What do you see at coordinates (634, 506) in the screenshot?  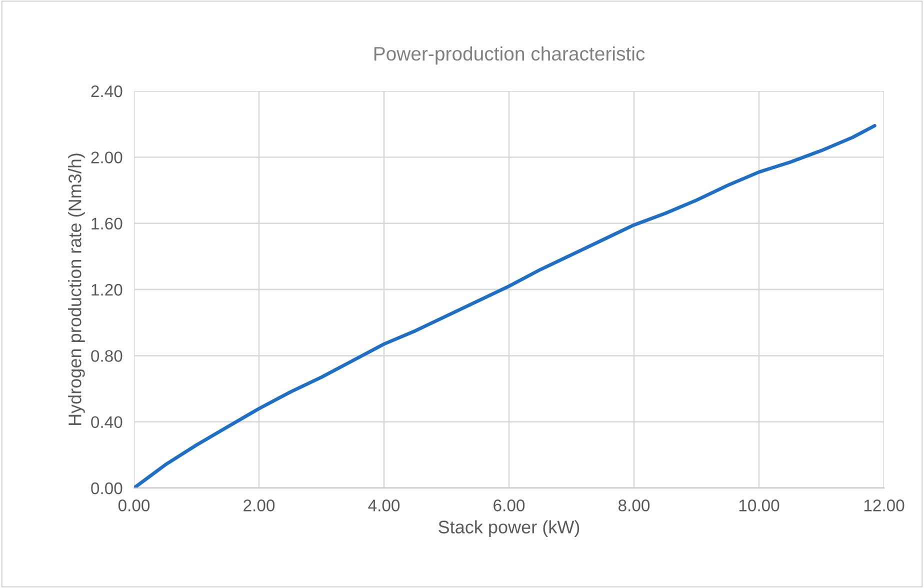 I see `x-tick-label: 8.00` at bounding box center [634, 506].